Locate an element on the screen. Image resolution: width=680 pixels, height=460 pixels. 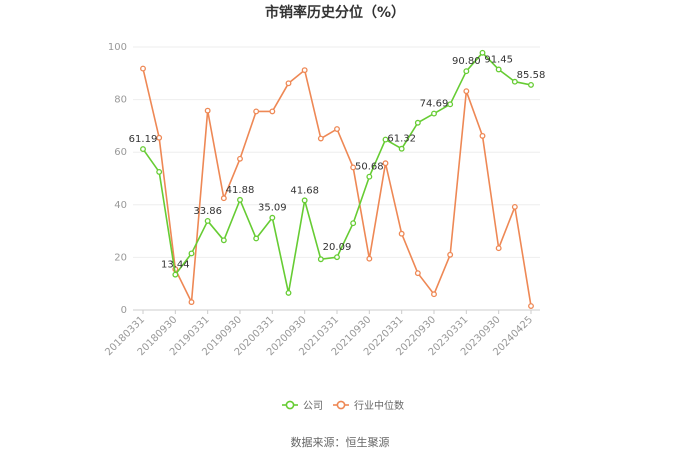
chart-title: 市销率历史分位（%） is located at coordinates (335, 12).